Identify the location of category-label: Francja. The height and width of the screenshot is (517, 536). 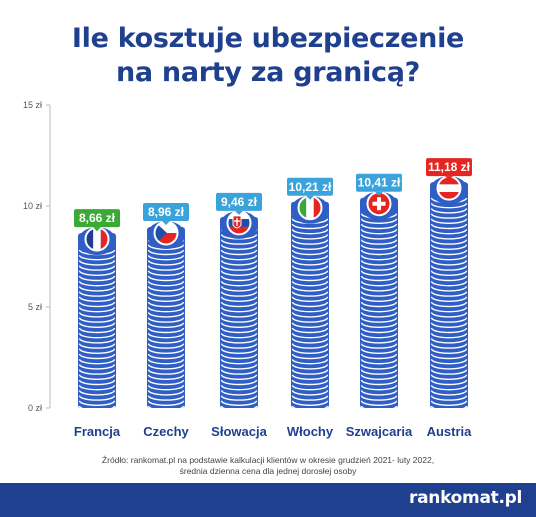
(97, 431).